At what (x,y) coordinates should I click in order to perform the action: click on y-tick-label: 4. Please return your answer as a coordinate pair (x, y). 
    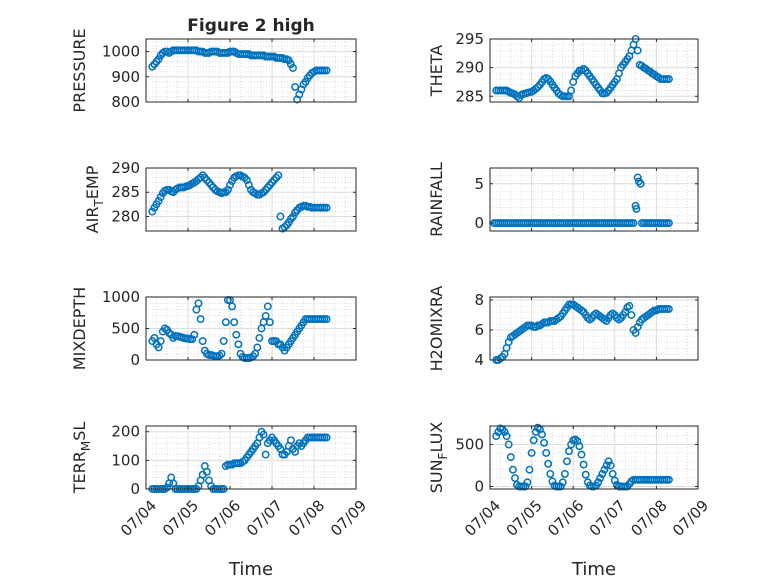
    Looking at the image, I should click on (479, 360).